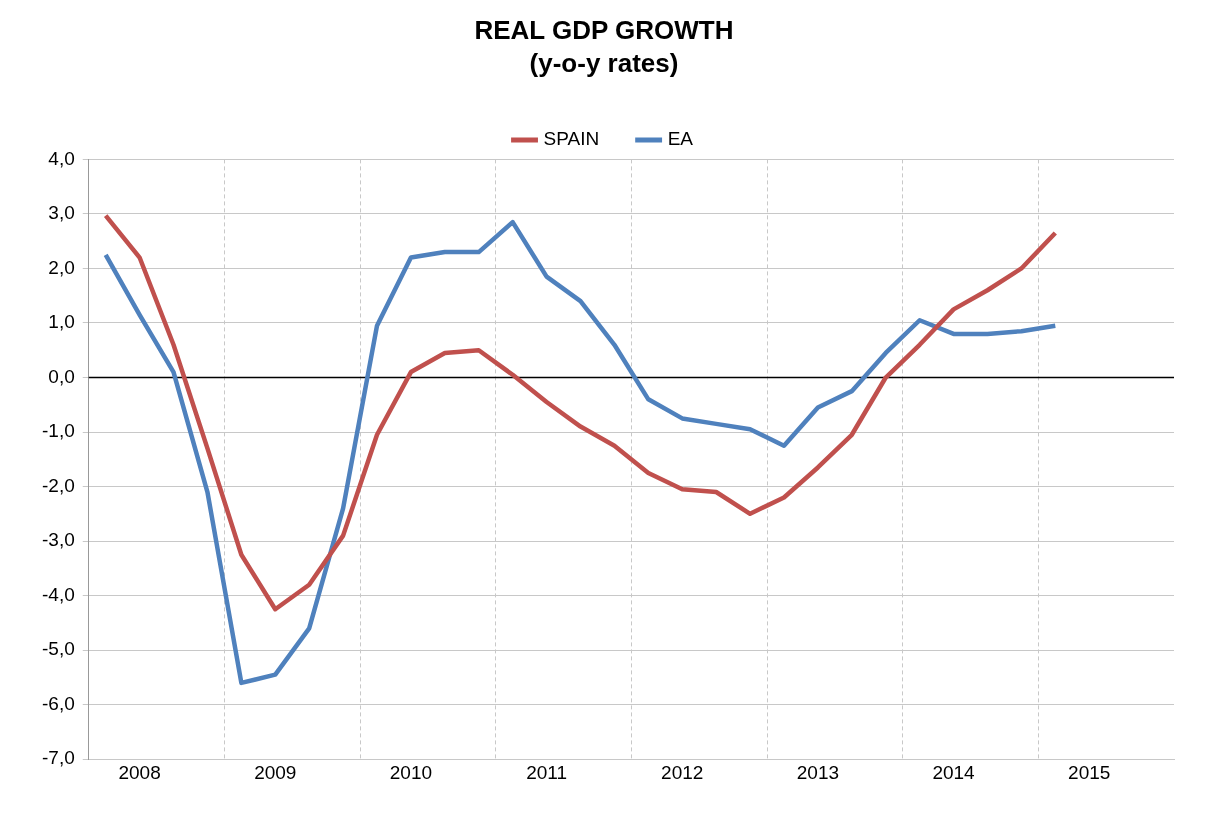  What do you see at coordinates (604, 62) in the screenshot?
I see `chart-subtitle: (y-o-y rates)` at bounding box center [604, 62].